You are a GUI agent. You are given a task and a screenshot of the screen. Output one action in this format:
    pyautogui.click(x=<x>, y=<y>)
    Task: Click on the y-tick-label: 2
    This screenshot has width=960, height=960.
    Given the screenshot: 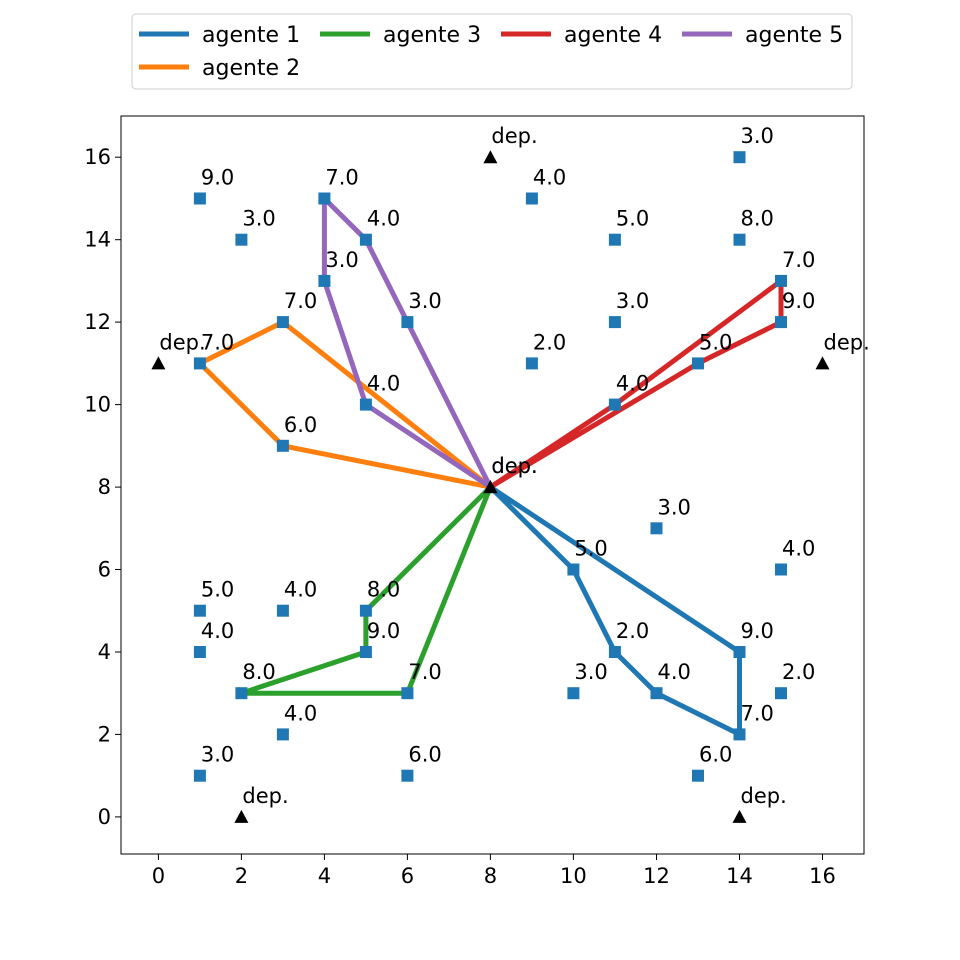 What is the action you would take?
    pyautogui.click(x=104, y=734)
    